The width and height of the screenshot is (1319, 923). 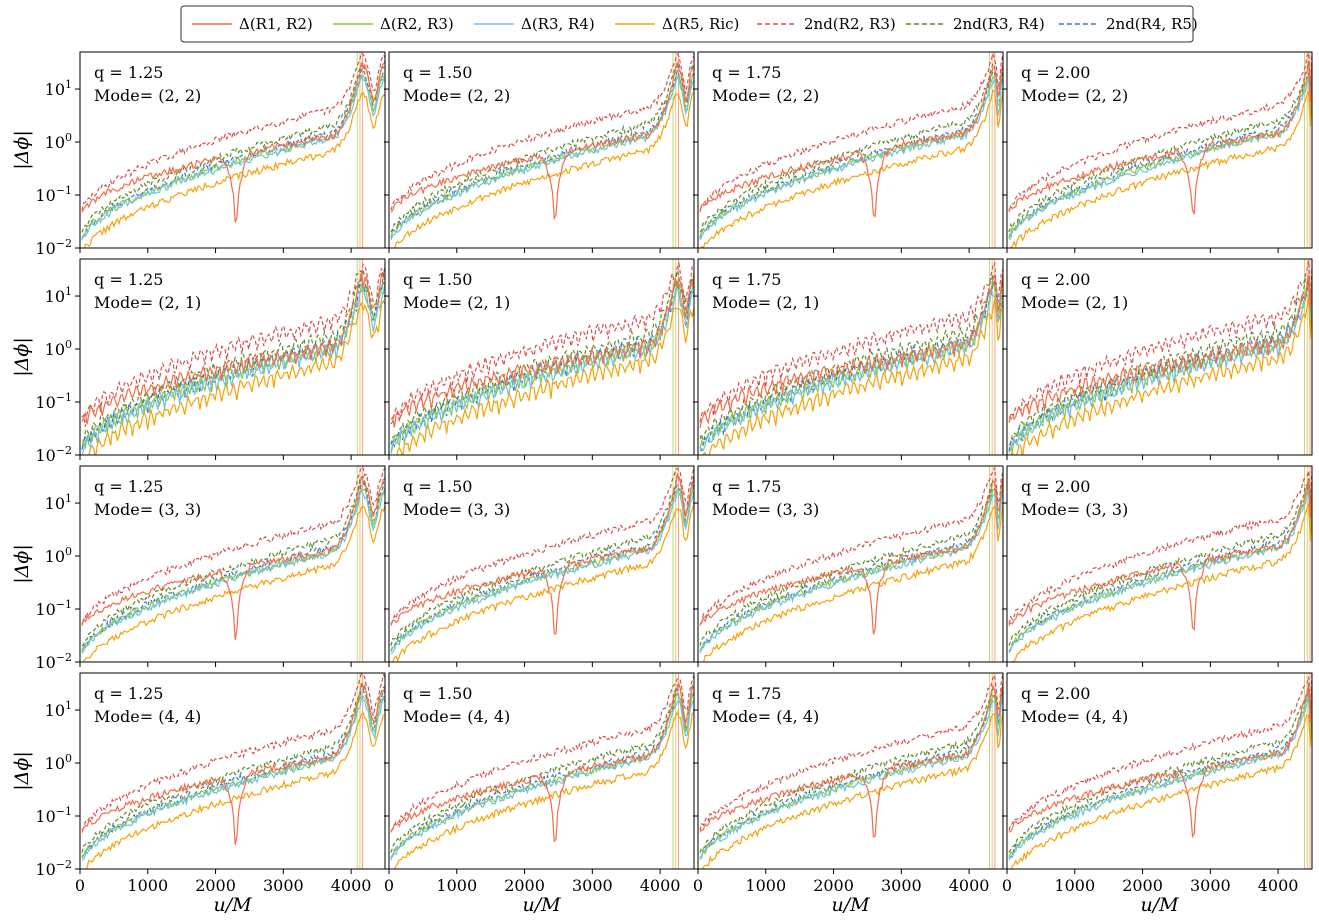 I want to click on legend-entry: 2nd(R4, R5), so click(x=1128, y=24).